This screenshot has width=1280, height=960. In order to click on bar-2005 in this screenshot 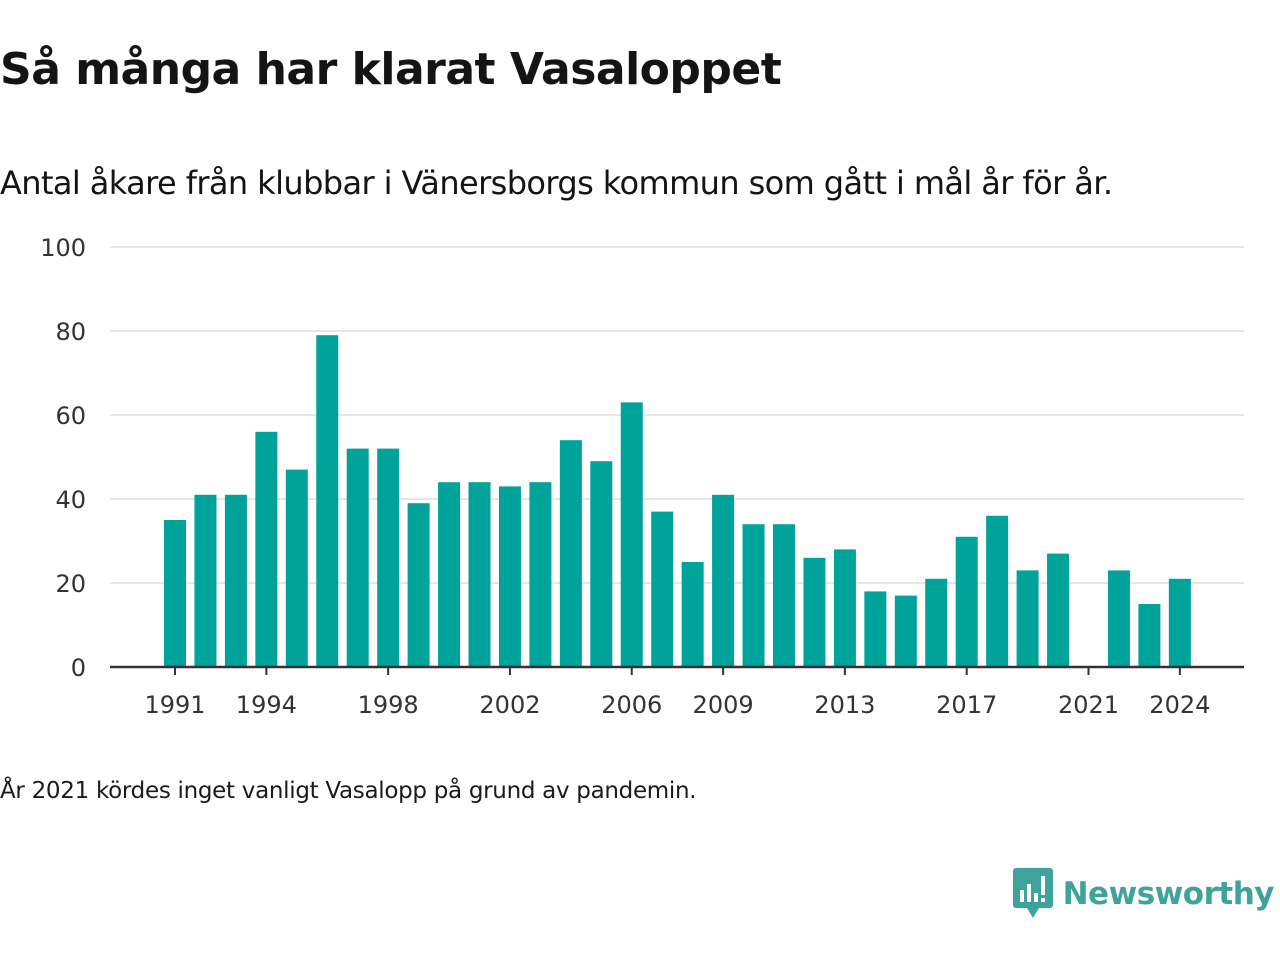, I will do `click(601, 564)`.